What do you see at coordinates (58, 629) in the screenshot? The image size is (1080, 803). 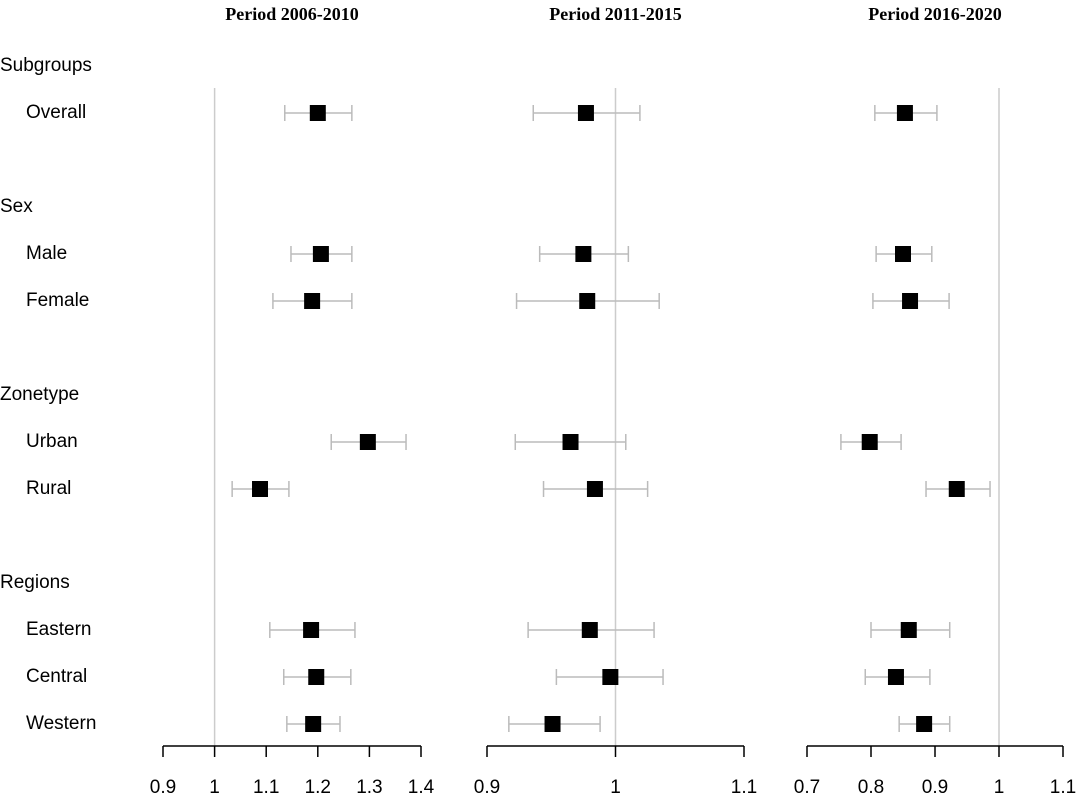 I see `row-label: Eastern` at bounding box center [58, 629].